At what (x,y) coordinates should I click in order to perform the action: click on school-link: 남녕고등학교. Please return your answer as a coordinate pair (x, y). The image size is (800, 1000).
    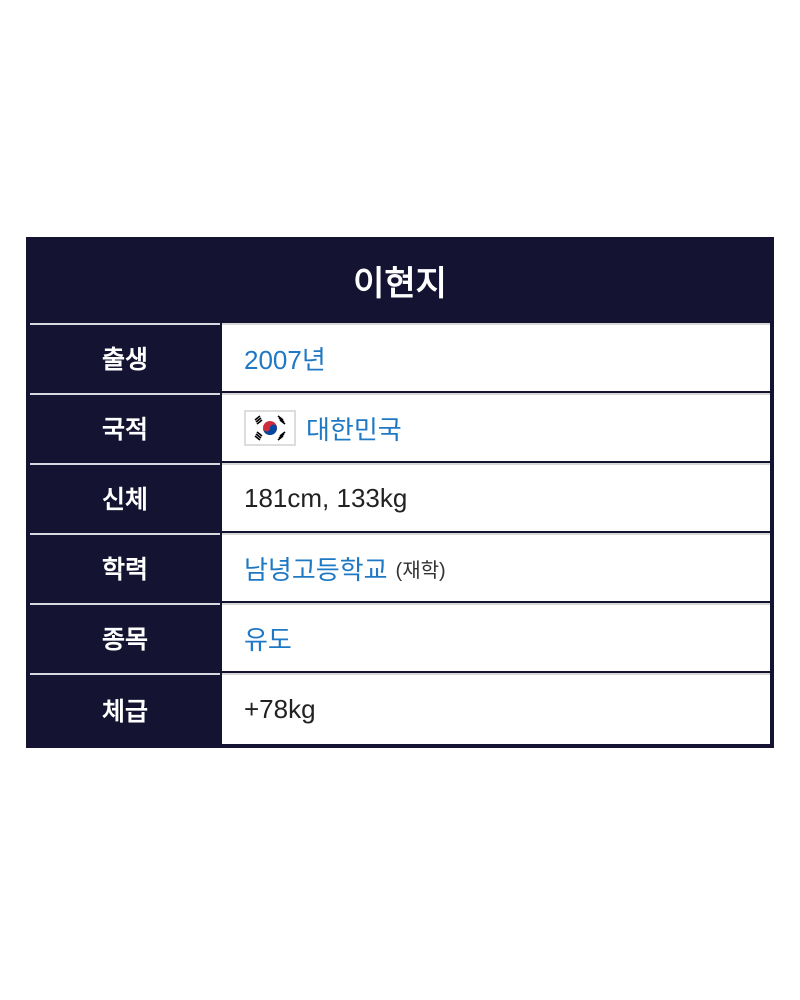
    Looking at the image, I should click on (316, 569).